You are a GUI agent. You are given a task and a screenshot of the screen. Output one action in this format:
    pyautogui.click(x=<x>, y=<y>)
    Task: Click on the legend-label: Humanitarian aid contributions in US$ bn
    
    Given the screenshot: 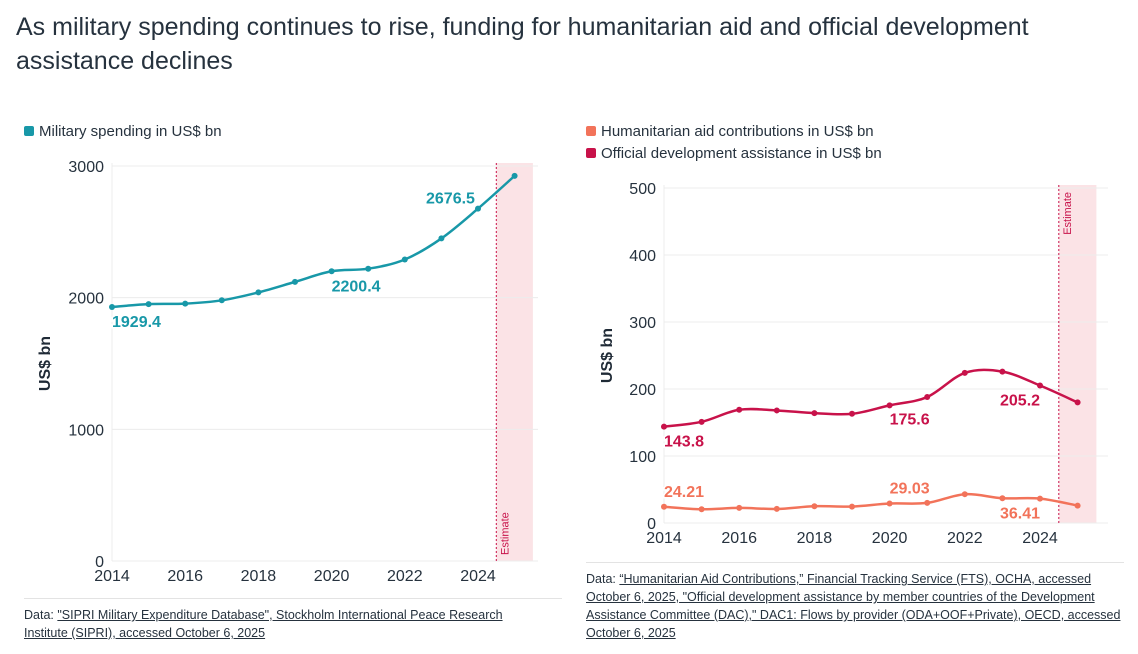 What is the action you would take?
    pyautogui.click(x=737, y=131)
    